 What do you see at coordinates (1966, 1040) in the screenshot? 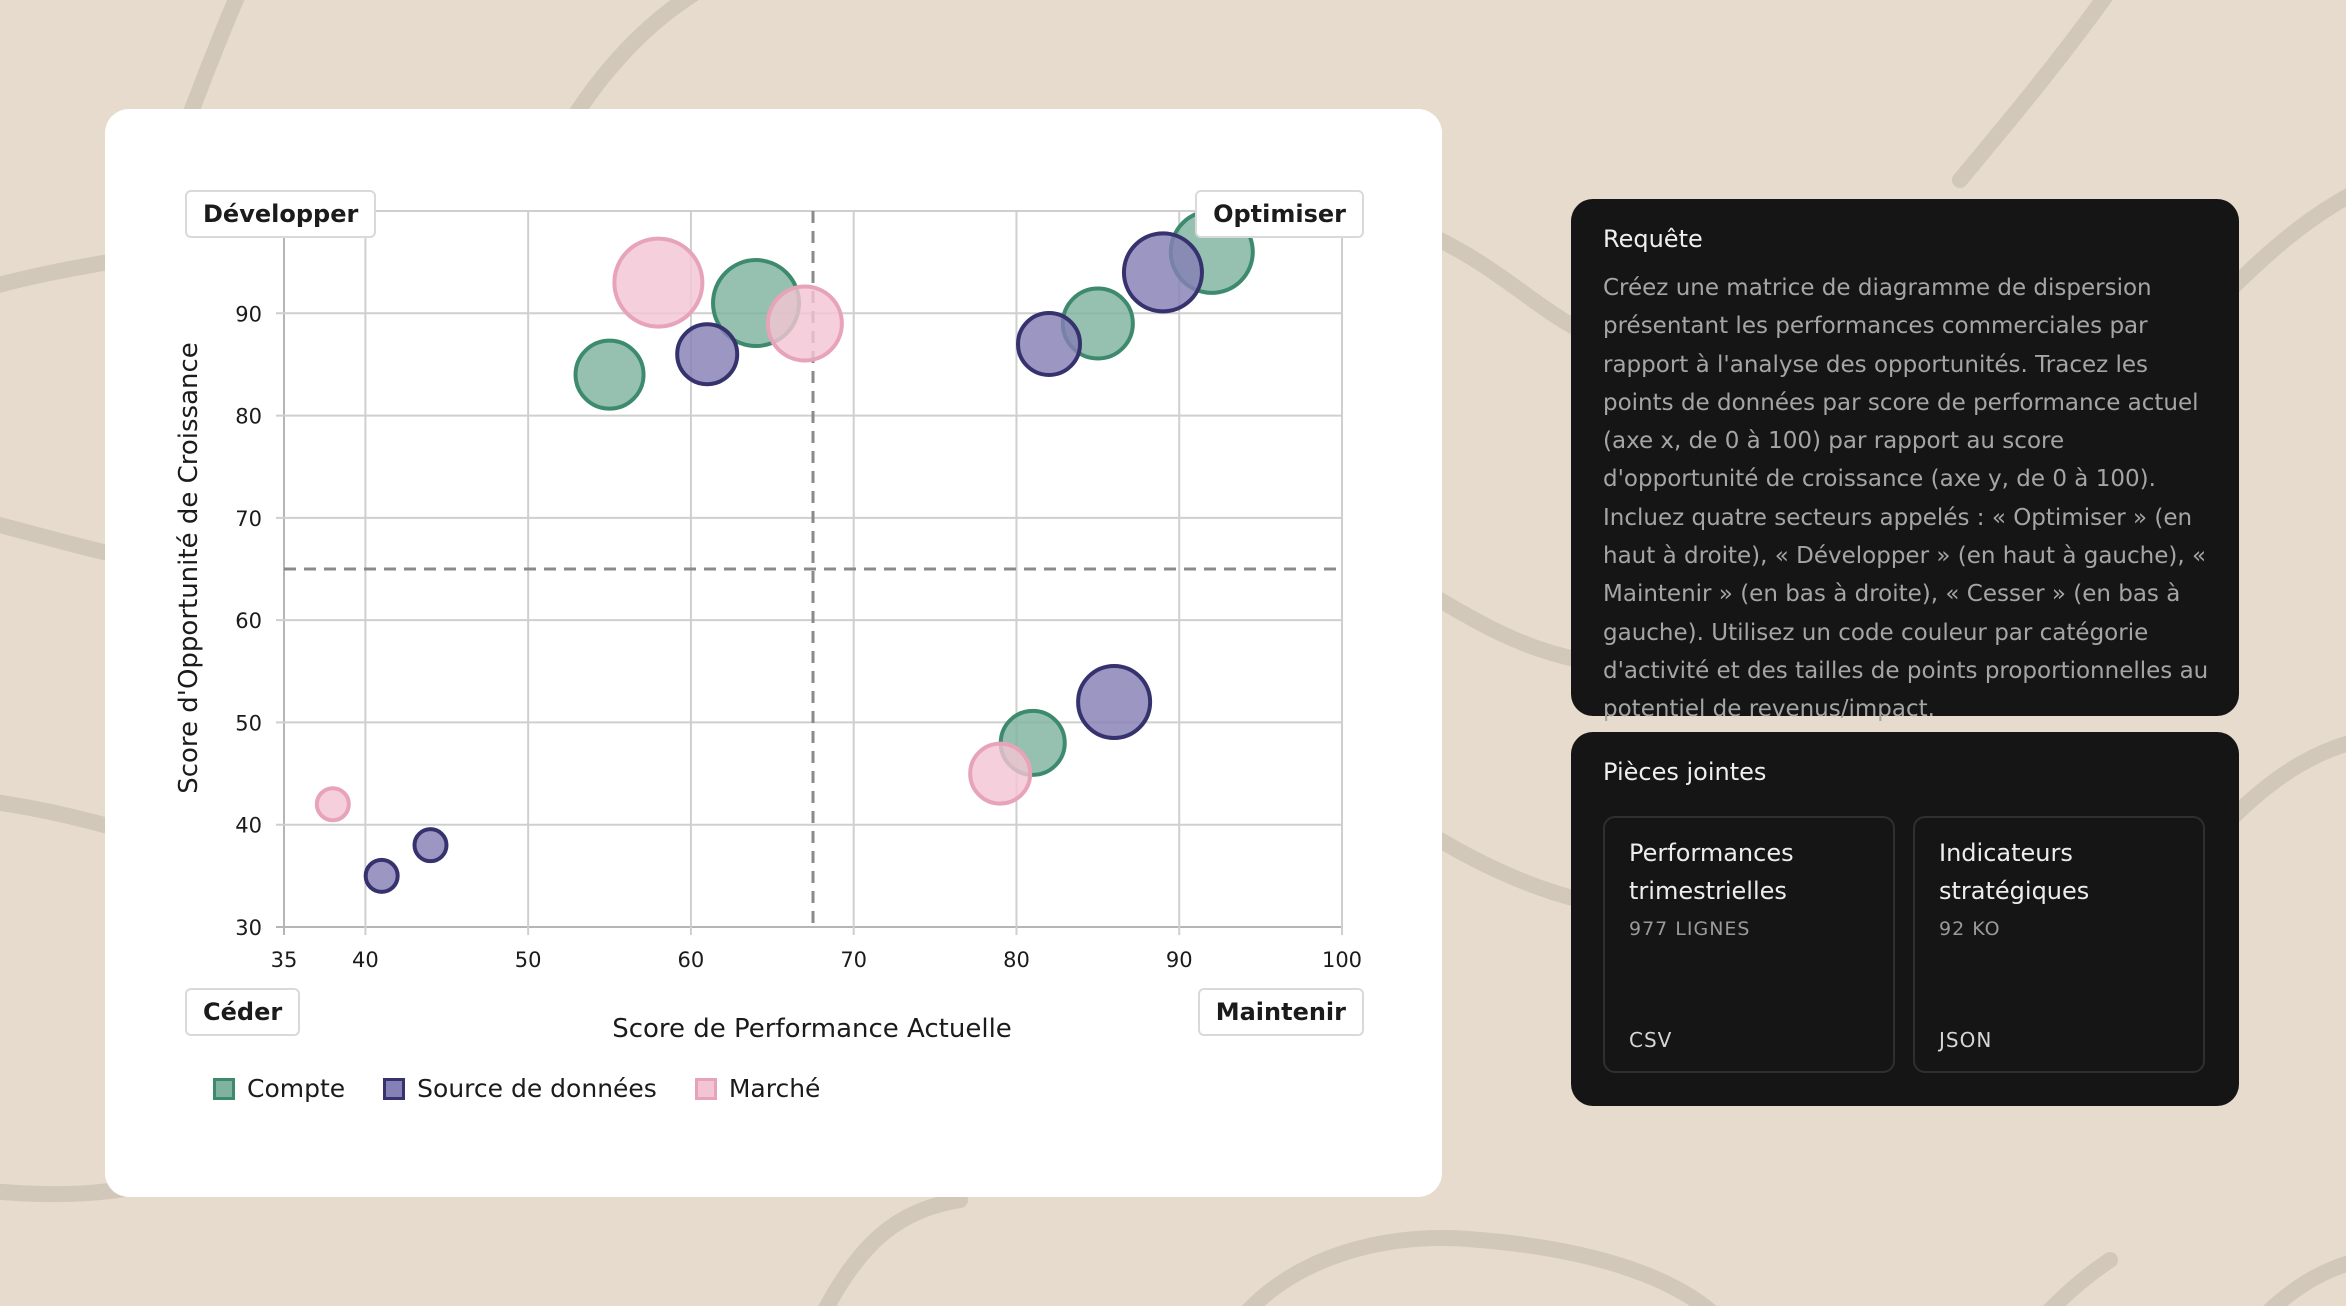
I see `attachment-type: JSON` at bounding box center [1966, 1040].